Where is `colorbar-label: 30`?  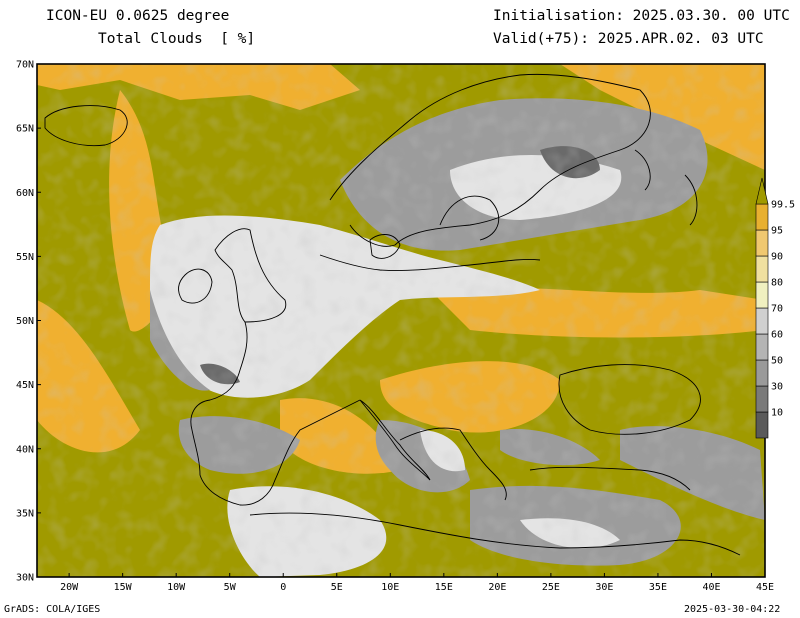
colorbar-label: 30 is located at coordinates (777, 387).